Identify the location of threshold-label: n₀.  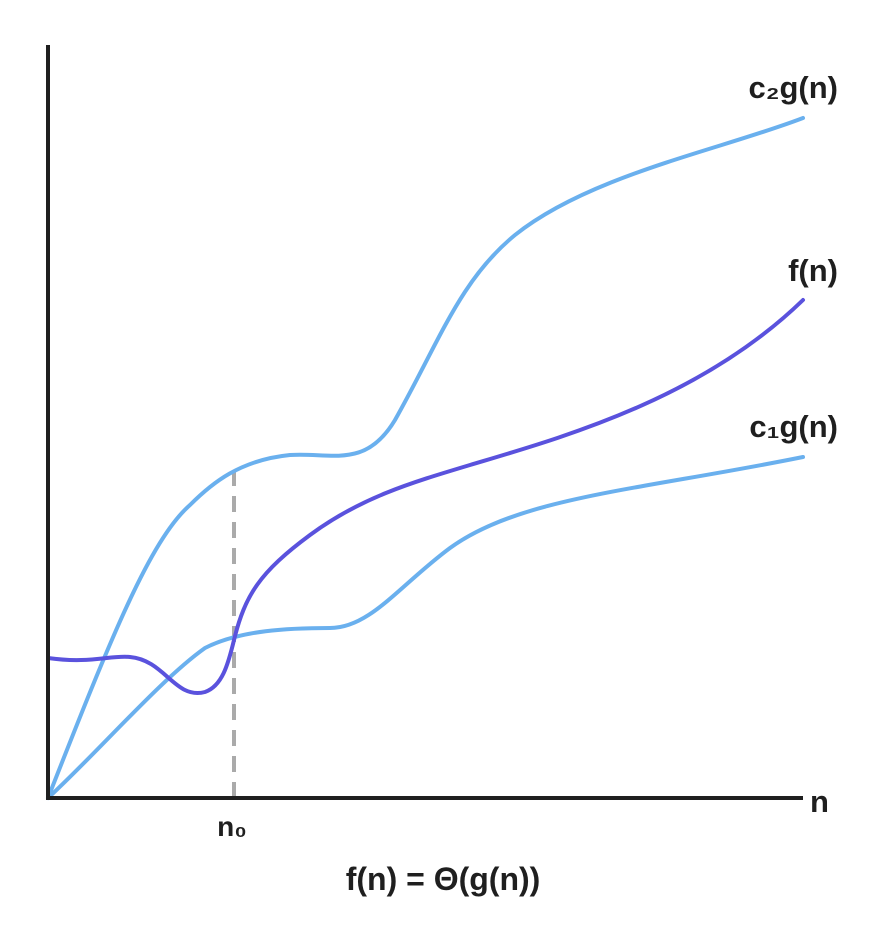
(232, 826).